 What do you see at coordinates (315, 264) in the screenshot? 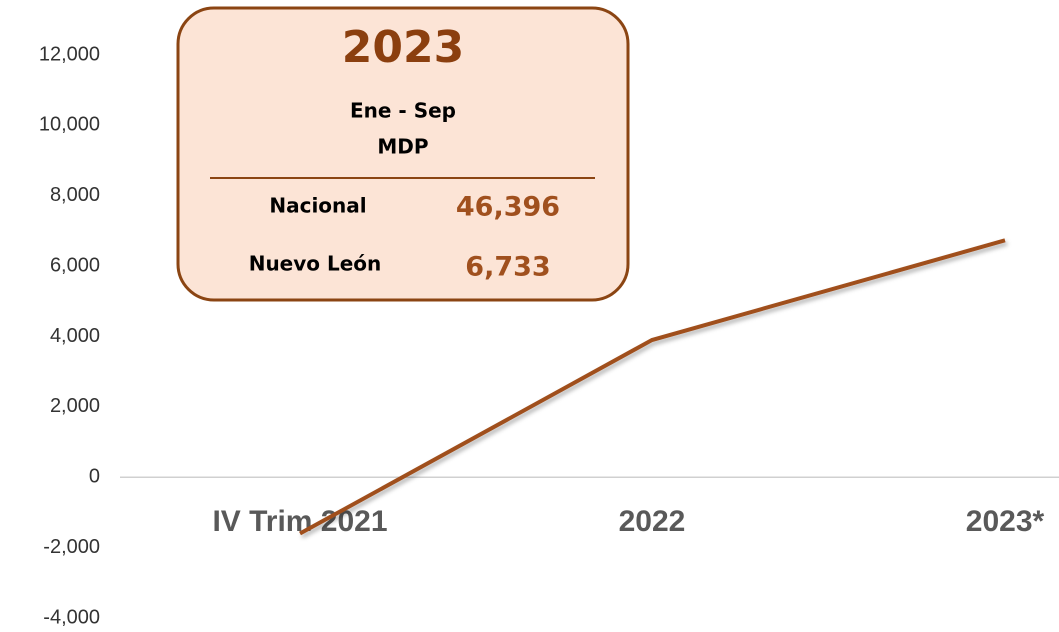
I see `info-row-label: Nuevo León` at bounding box center [315, 264].